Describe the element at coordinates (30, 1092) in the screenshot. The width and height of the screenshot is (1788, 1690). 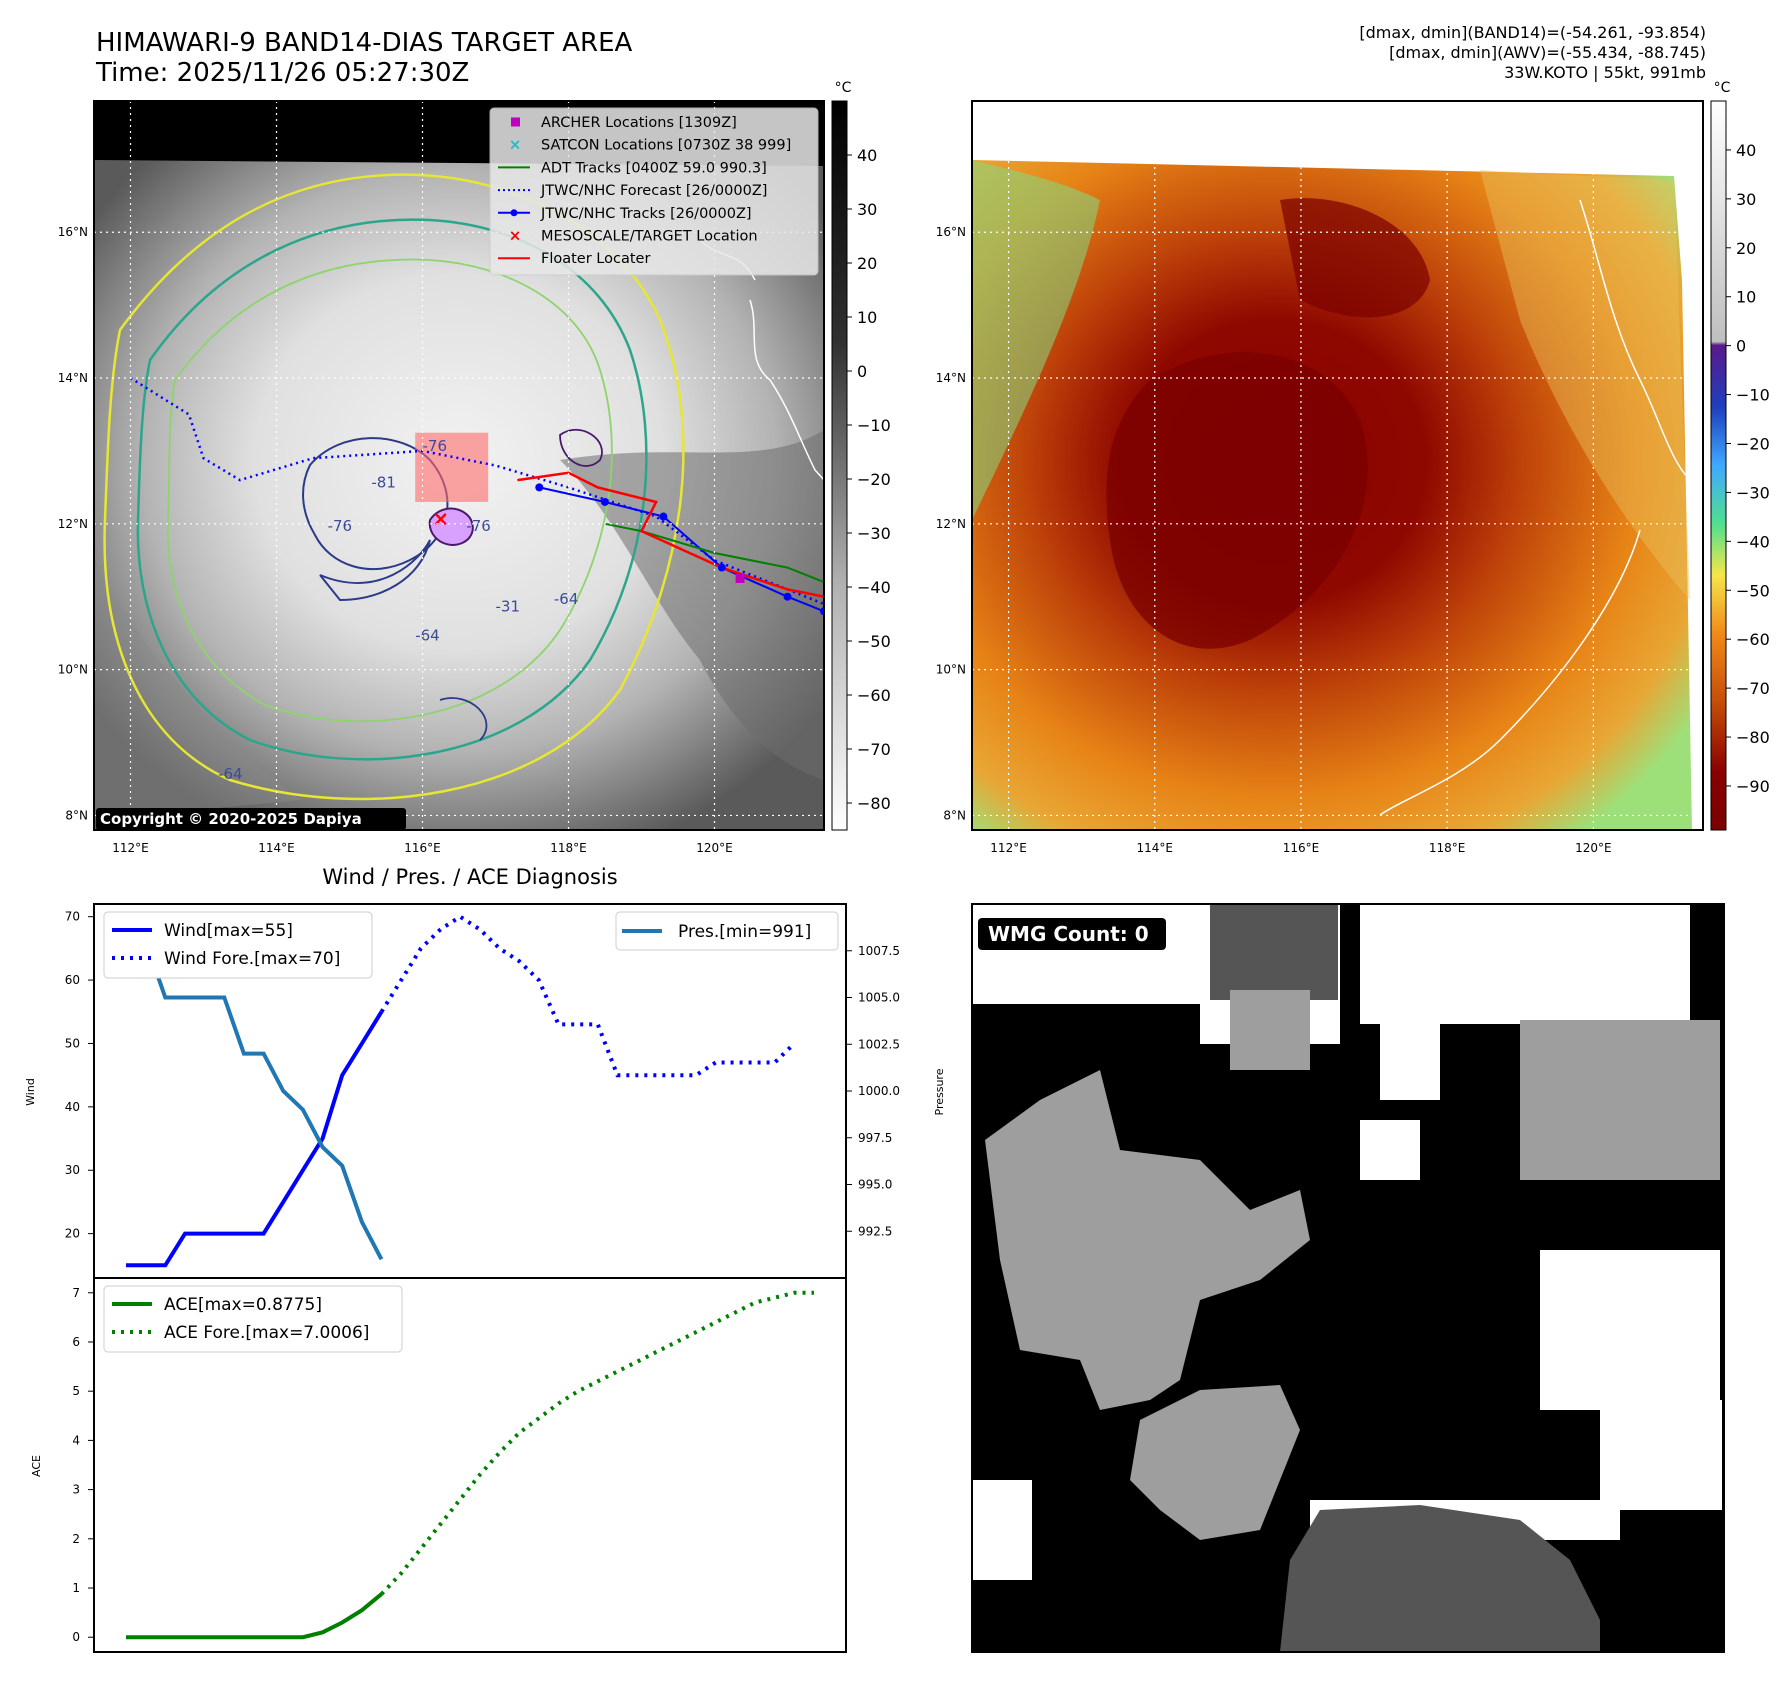
I see `wind-axis-label: Wind` at that location.